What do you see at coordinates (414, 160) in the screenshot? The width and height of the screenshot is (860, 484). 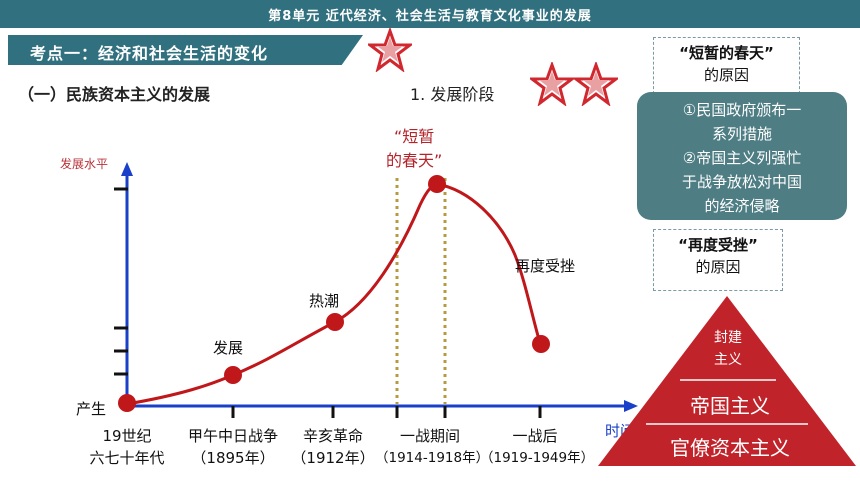 I see `peak-label-line2: 的春天”` at bounding box center [414, 160].